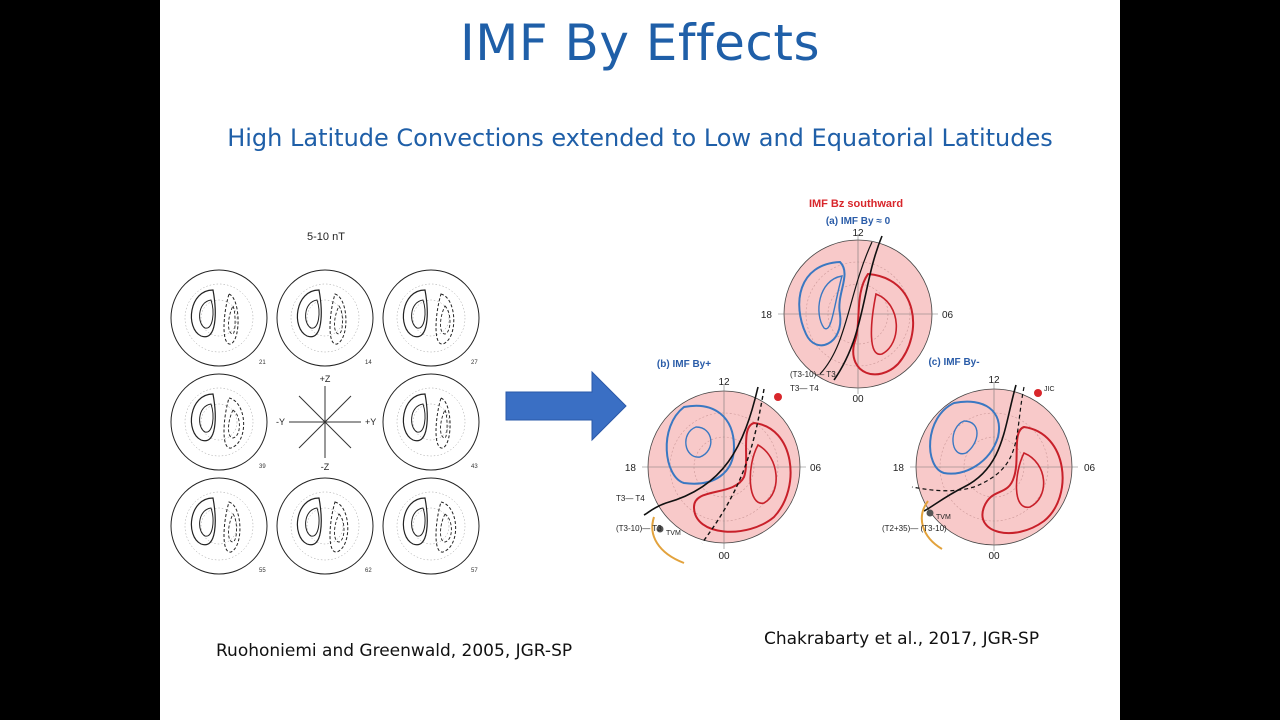 The image size is (1280, 720). I want to click on convection-panel: 55, so click(219, 526).